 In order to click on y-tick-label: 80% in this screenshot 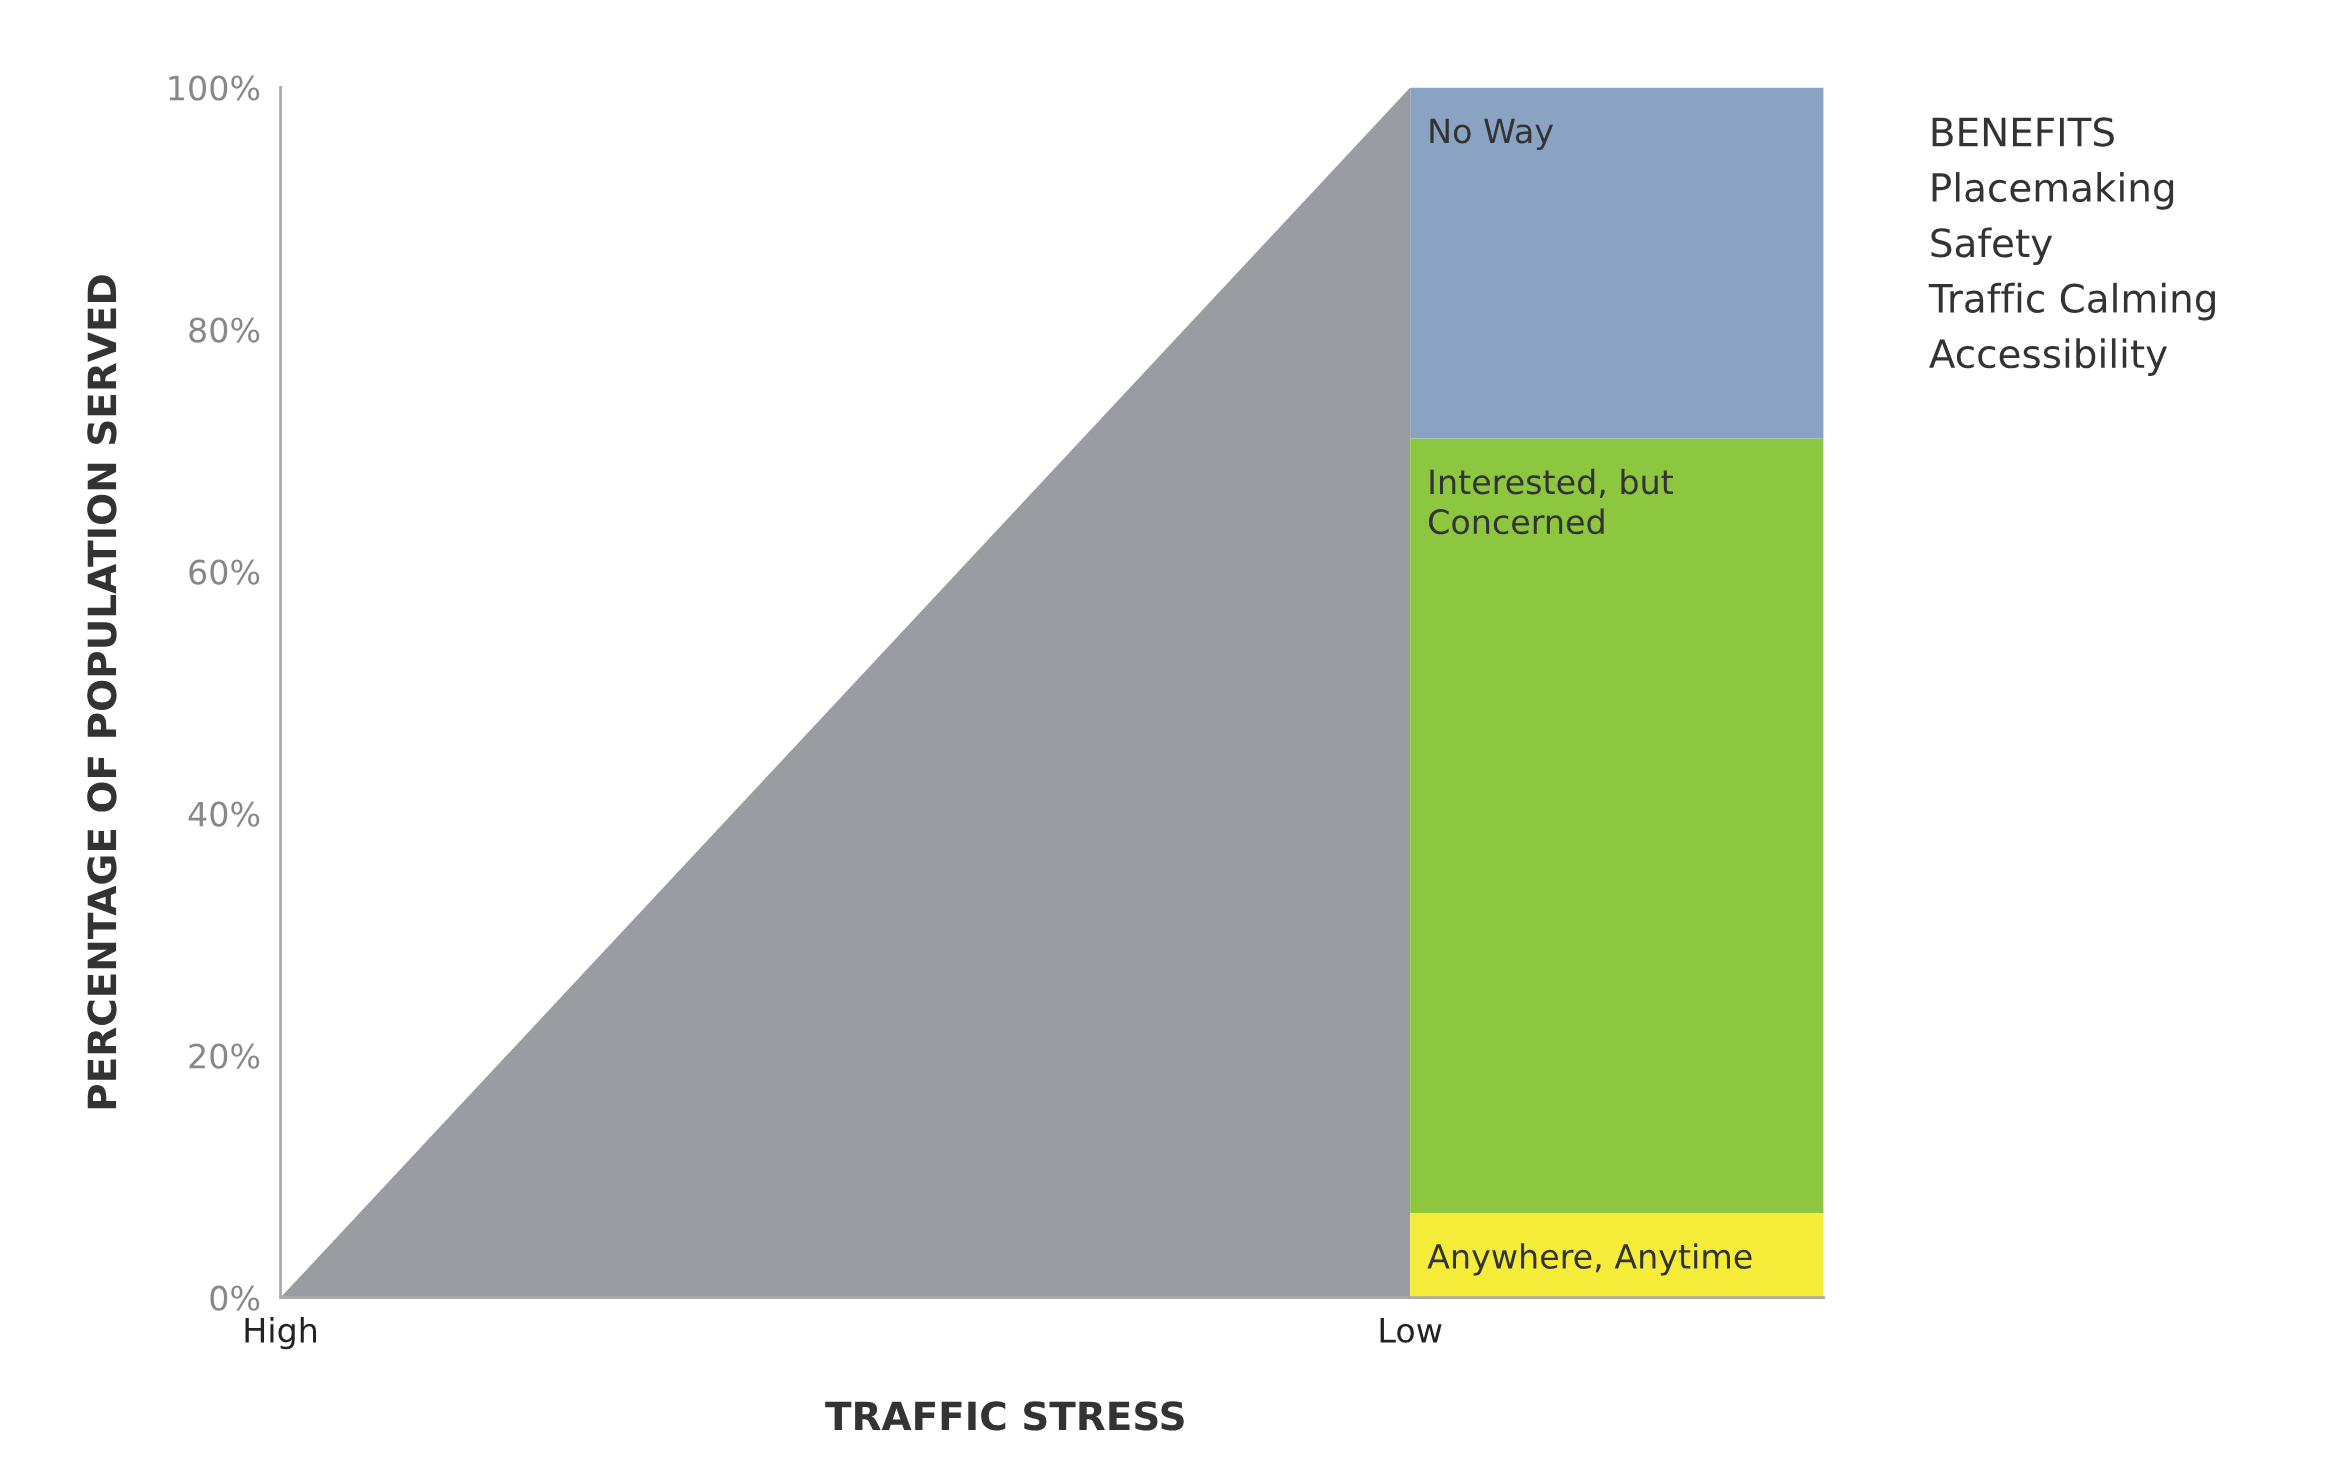, I will do `click(224, 330)`.